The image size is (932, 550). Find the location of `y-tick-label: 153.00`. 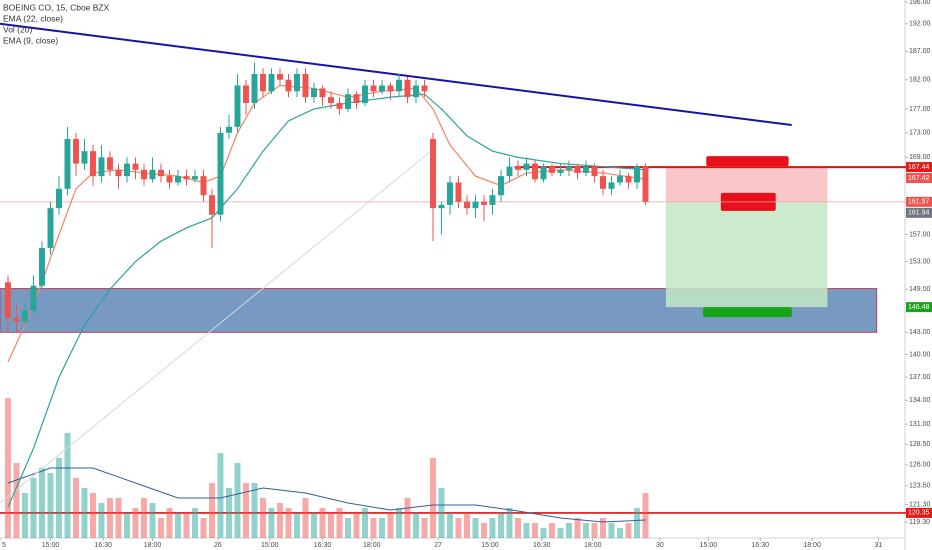

y-tick-label: 153.00 is located at coordinates (920, 261).